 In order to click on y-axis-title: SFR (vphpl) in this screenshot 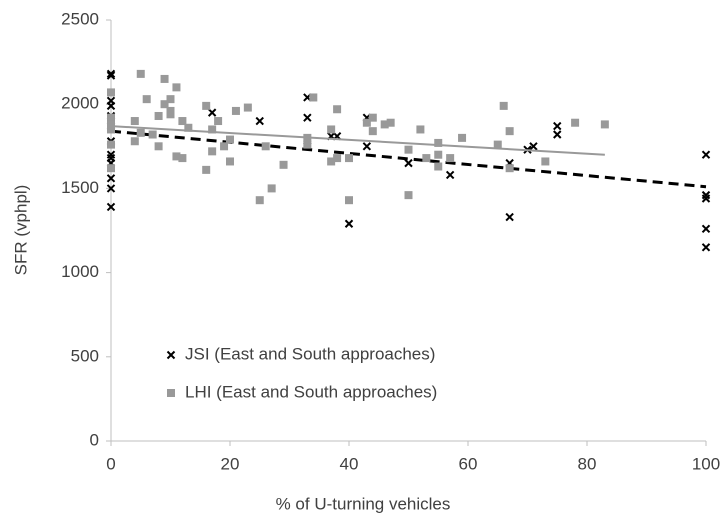, I will do `click(20, 230)`.